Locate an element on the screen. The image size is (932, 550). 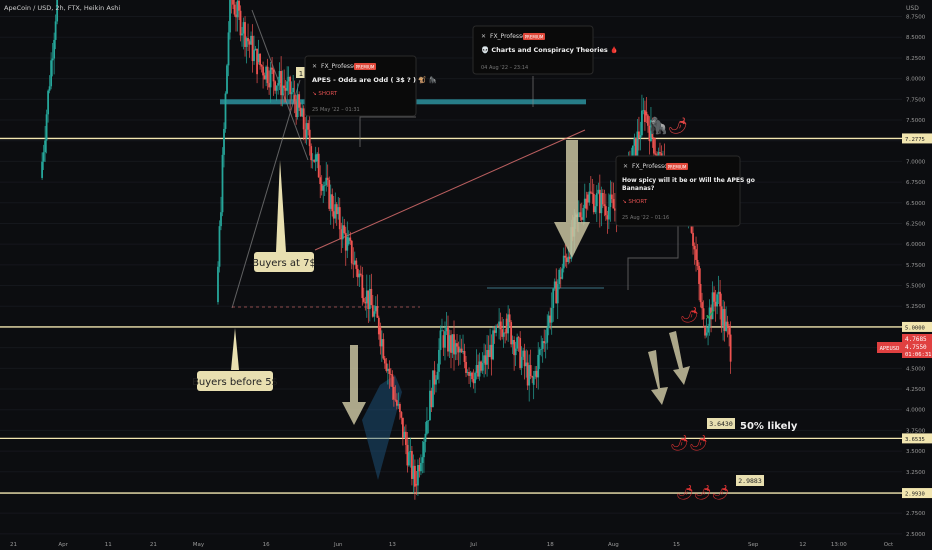
price-tick-label: 3.7500 is located at coordinates (916, 431).